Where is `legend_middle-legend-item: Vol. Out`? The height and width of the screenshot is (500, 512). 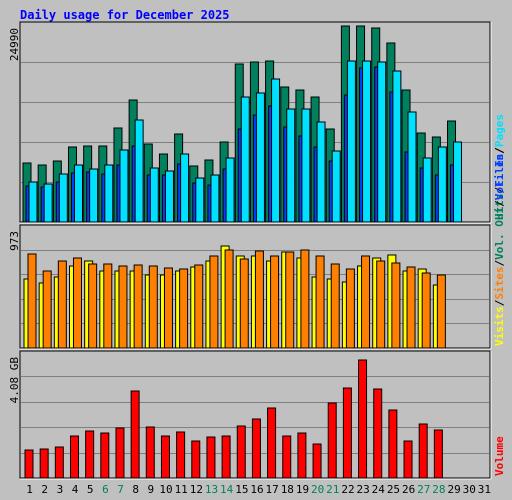
legend_middle-legend-item: Vol. Out is located at coordinates (499, 233).